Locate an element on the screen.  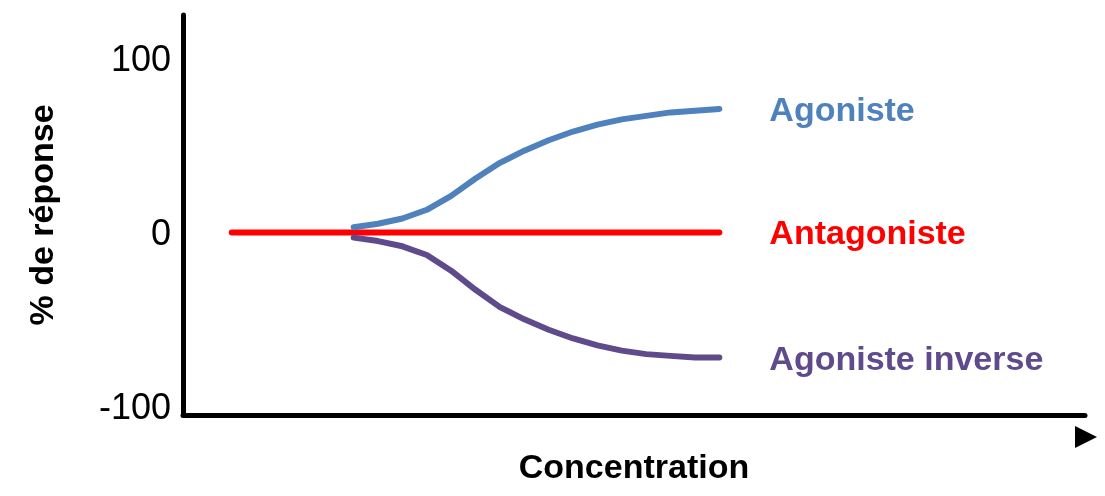
x-axis-title: Concentration is located at coordinates (634, 466).